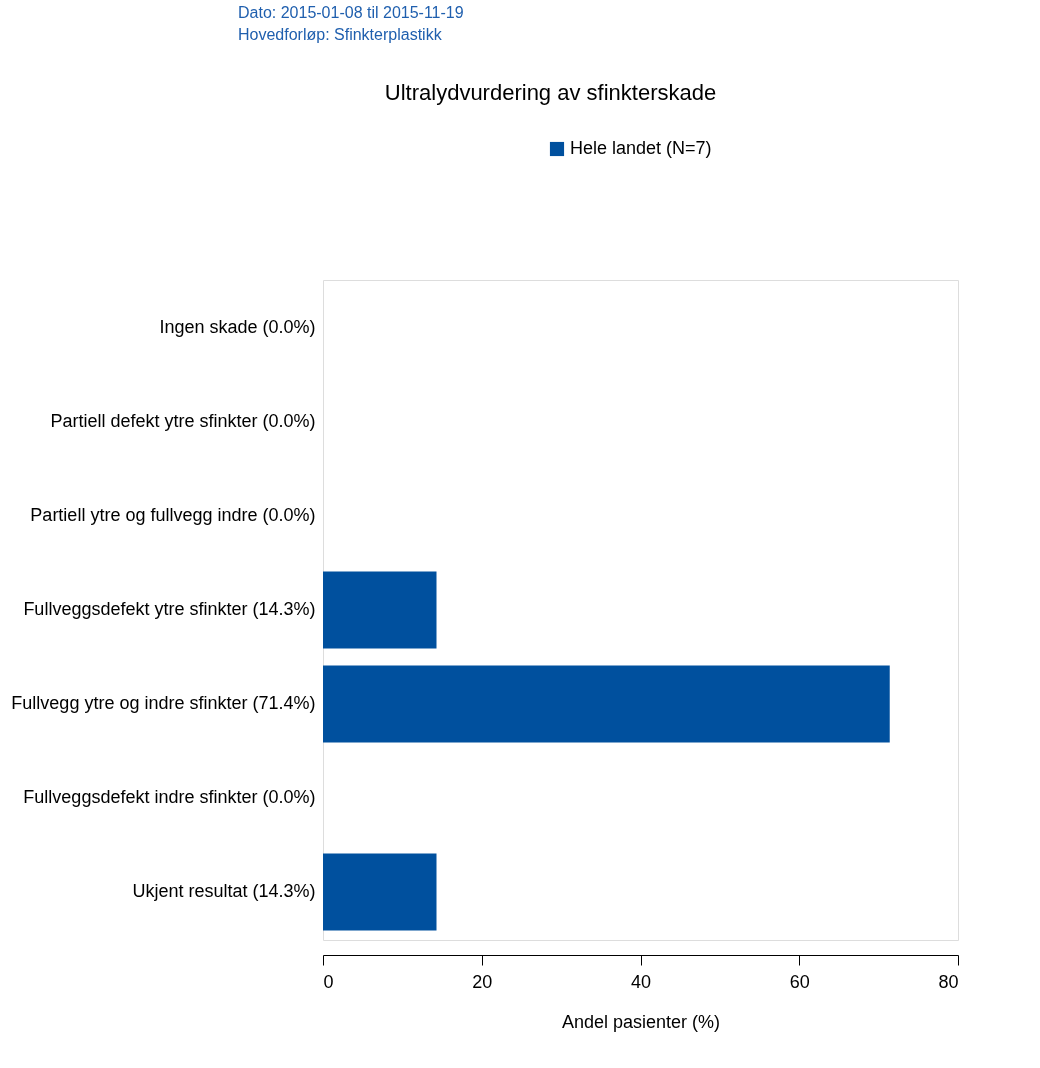  What do you see at coordinates (482, 981) in the screenshot?
I see `x-tick-label: 20` at bounding box center [482, 981].